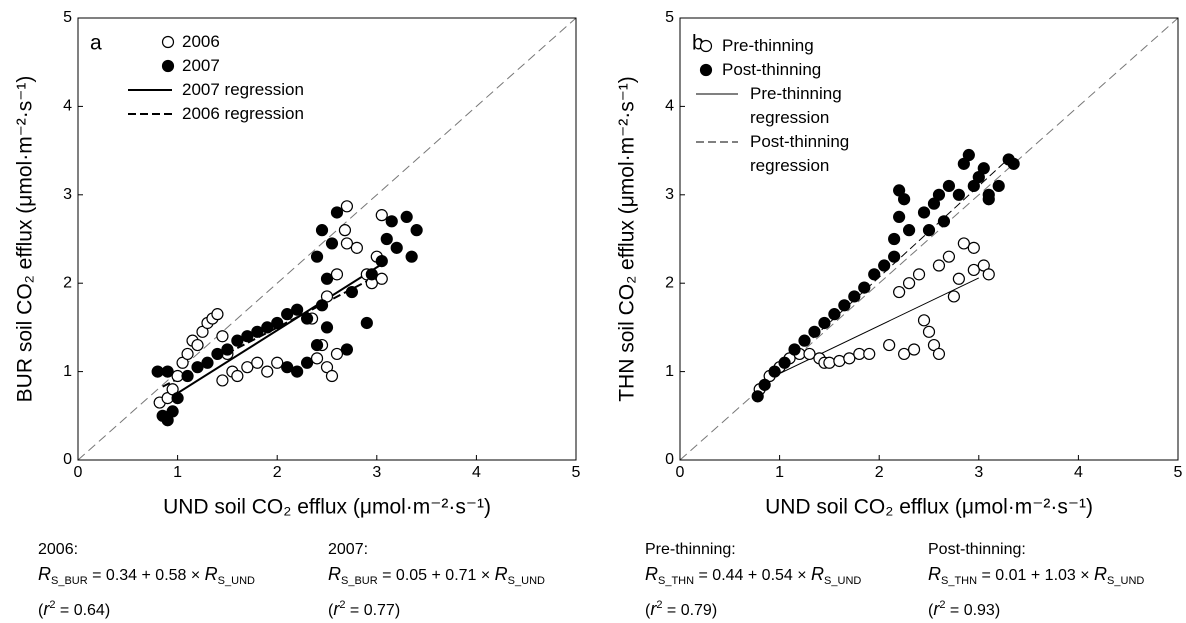  Describe the element at coordinates (436, 608) in the screenshot. I see `equation-fit: (r2 = 0.77)` at that location.